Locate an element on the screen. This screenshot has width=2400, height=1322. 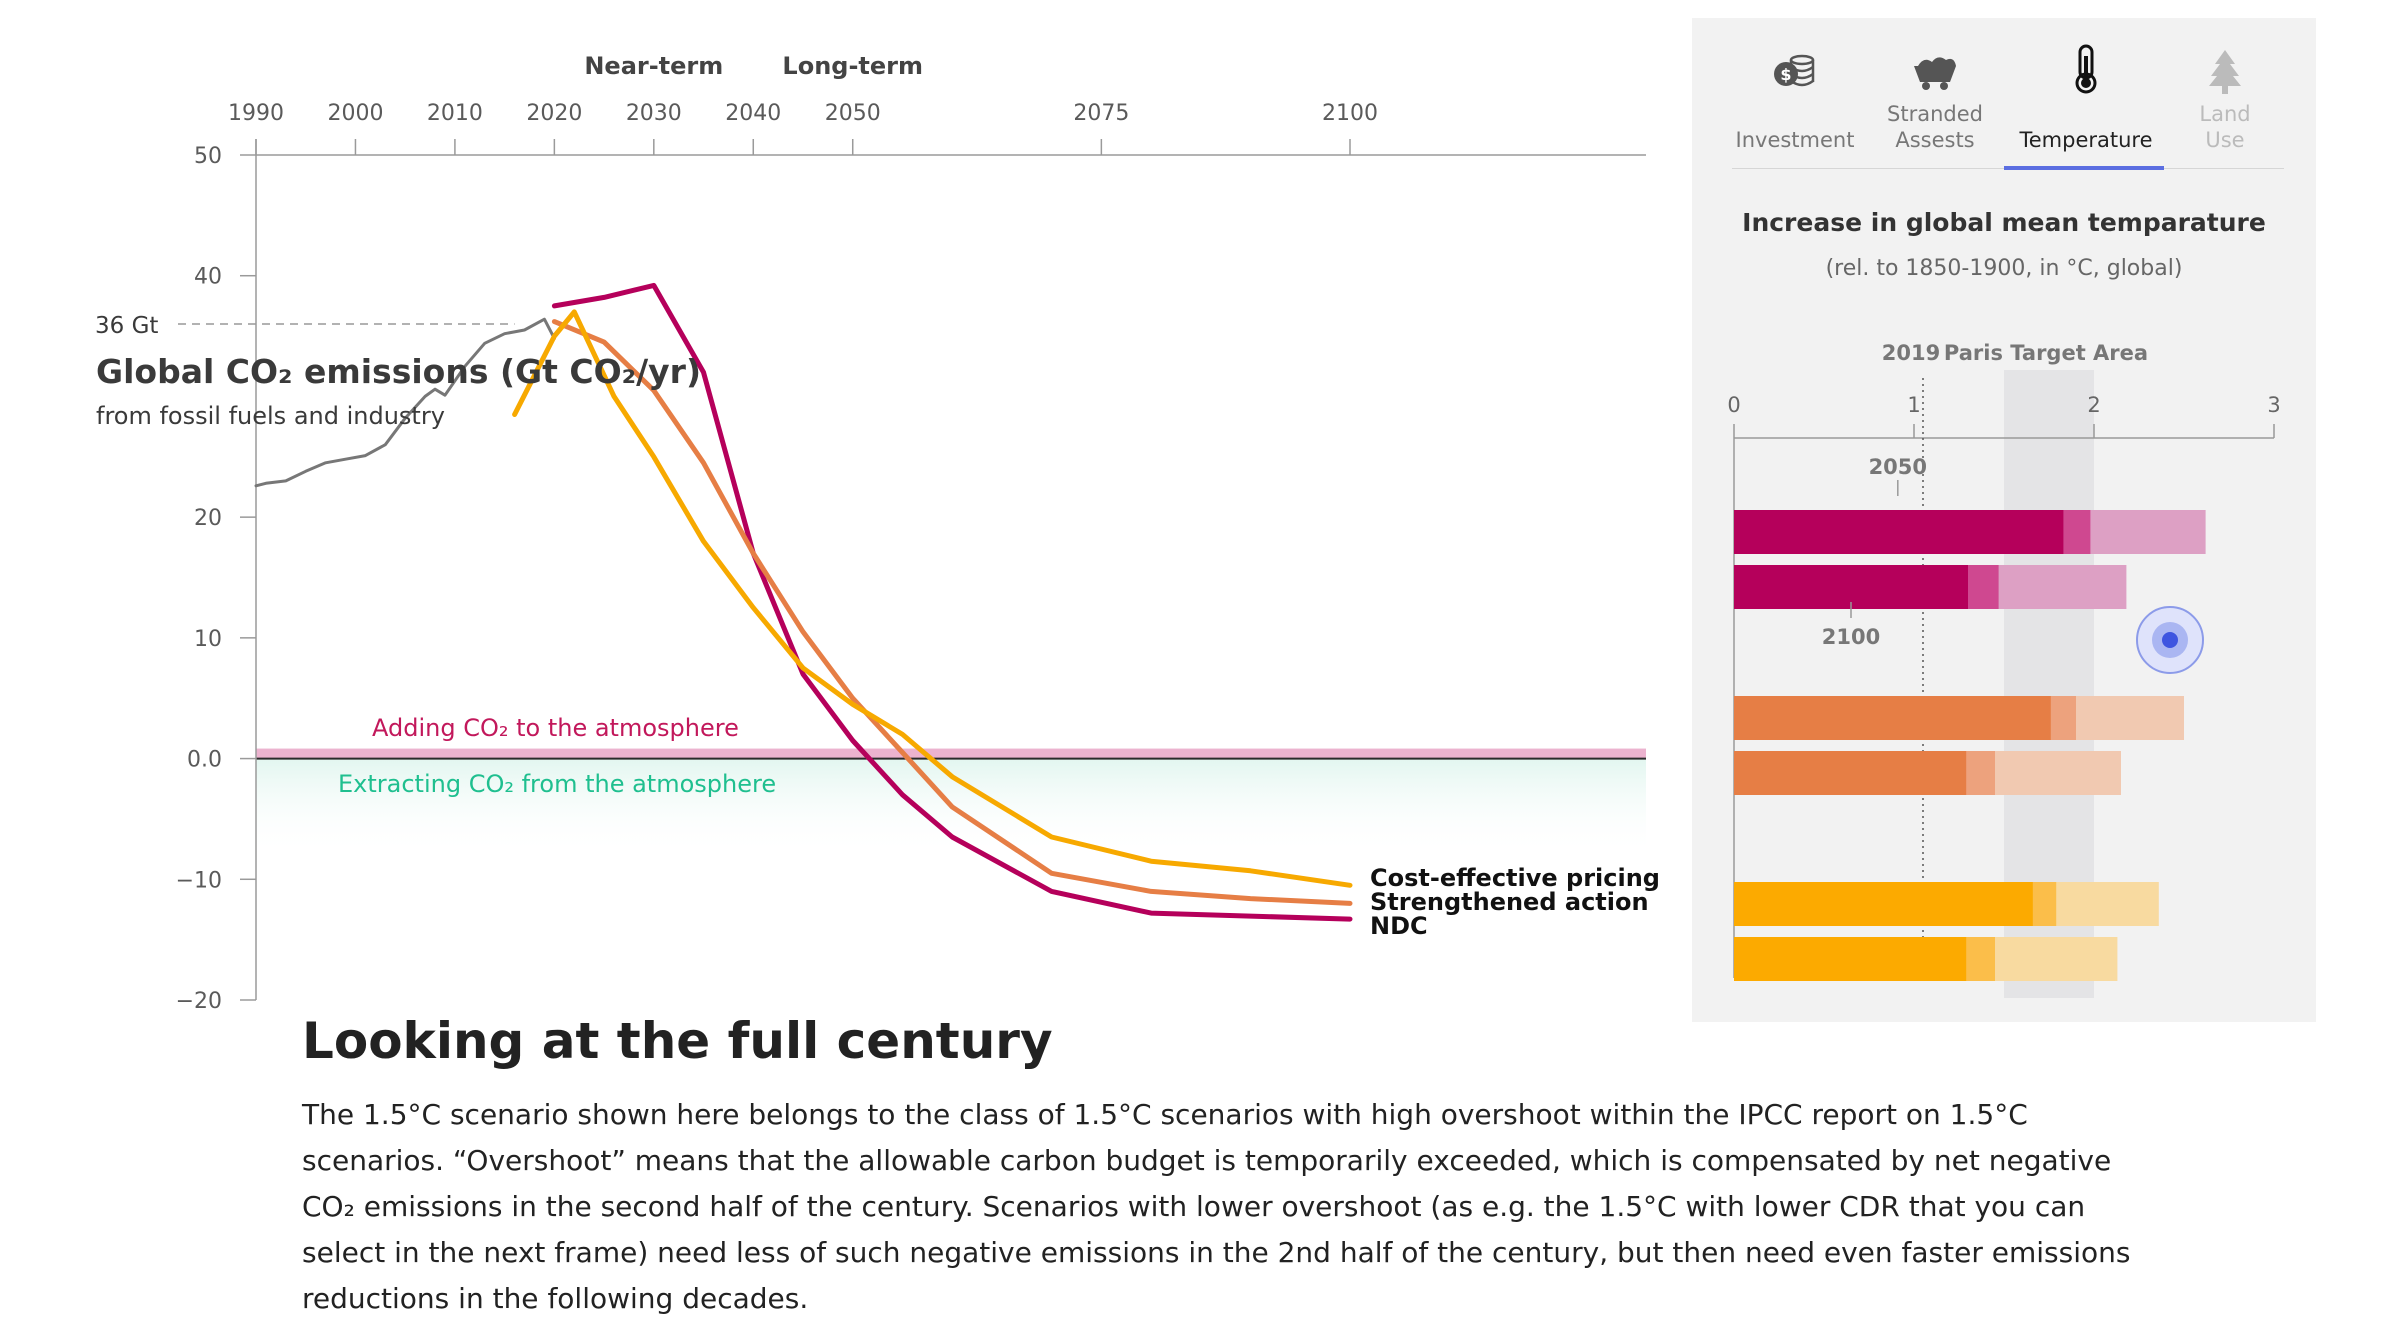
row-label-2050: 2050 is located at coordinates (1898, 467).